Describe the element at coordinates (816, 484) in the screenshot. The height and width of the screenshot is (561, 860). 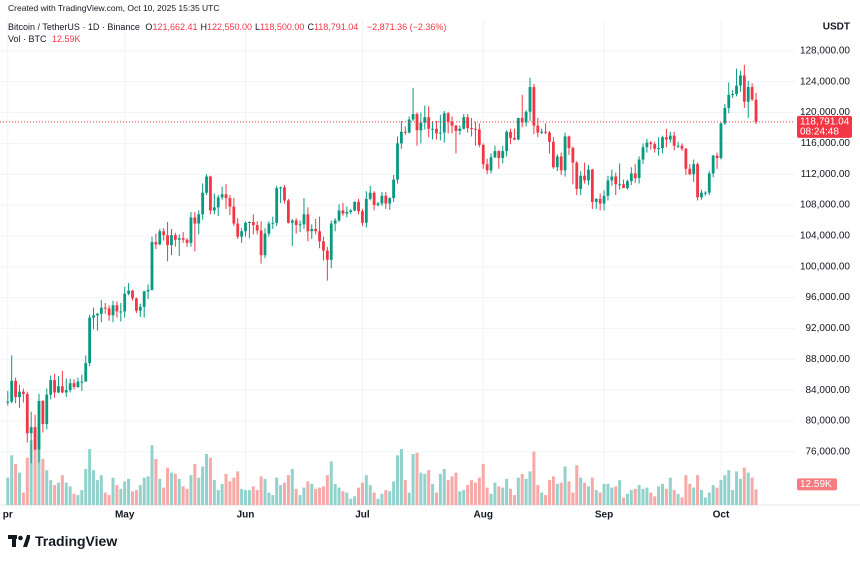
I see `volume-tag-label: 12.59K` at that location.